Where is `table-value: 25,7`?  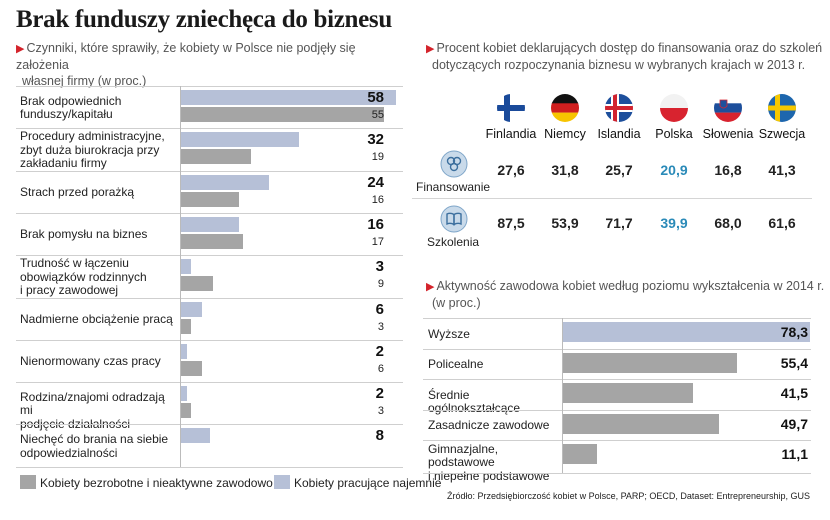
table-value: 25,7 is located at coordinates (619, 170).